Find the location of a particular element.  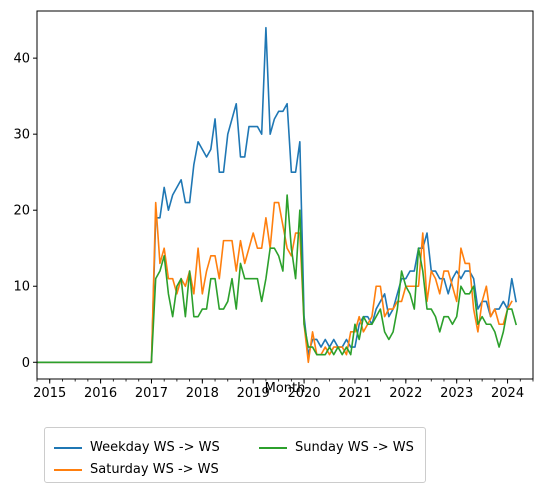

x-tick-label: 2021 is located at coordinates (354, 393).